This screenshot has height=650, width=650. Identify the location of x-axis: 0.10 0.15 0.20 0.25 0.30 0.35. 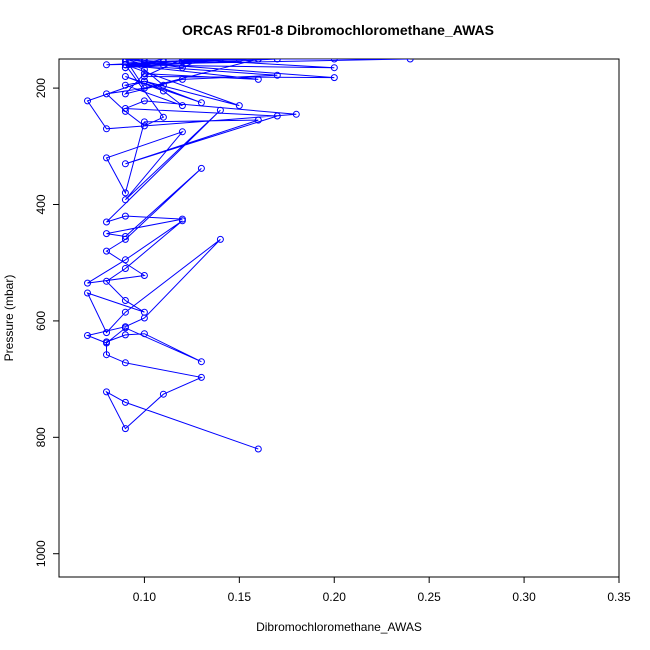
(382, 590).